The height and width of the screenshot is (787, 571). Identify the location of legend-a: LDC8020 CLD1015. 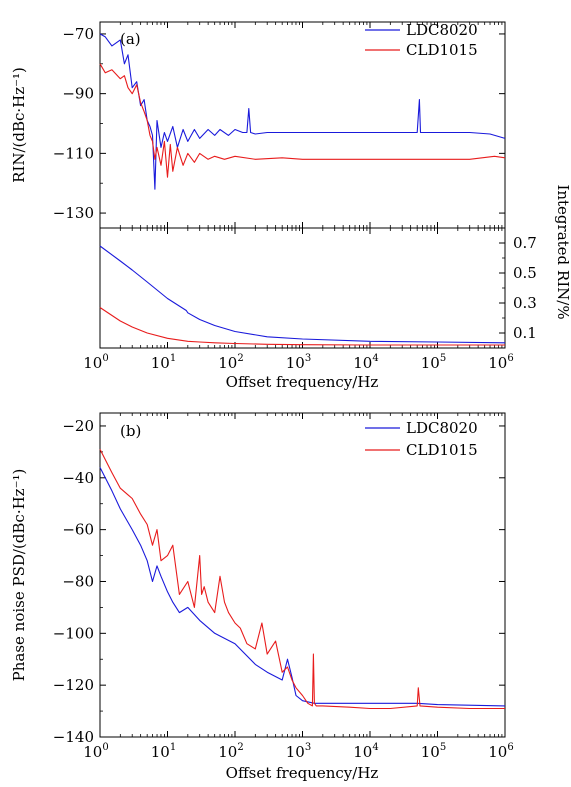
(421, 40).